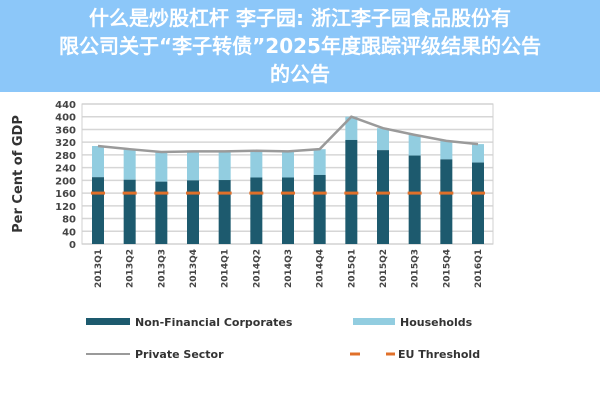 This screenshot has width=600, height=400. What do you see at coordinates (479, 268) in the screenshot?
I see `x-tick-label: 2016Q1` at bounding box center [479, 268].